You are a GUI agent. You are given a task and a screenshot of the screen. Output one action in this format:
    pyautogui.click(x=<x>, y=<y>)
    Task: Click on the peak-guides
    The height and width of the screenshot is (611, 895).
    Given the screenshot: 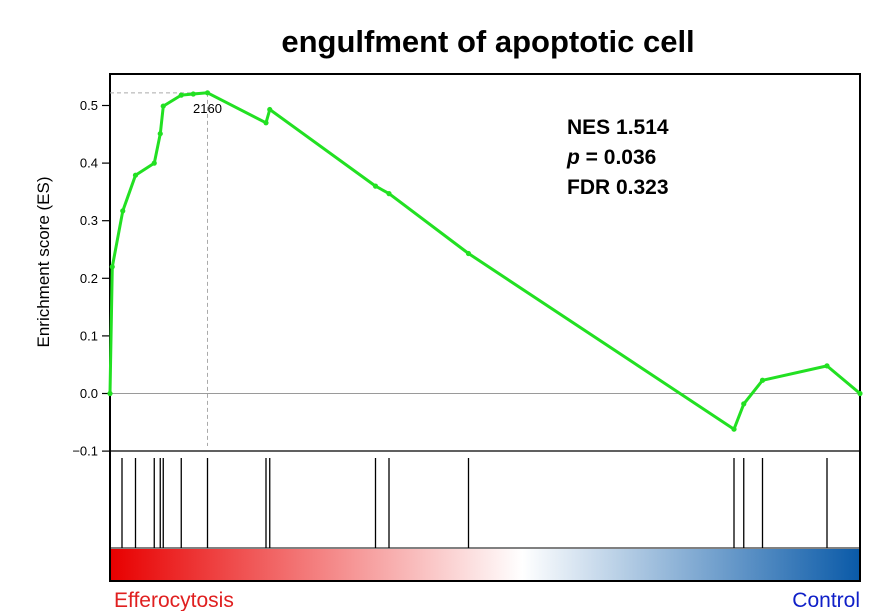 What is the action you would take?
    pyautogui.click(x=159, y=269)
    